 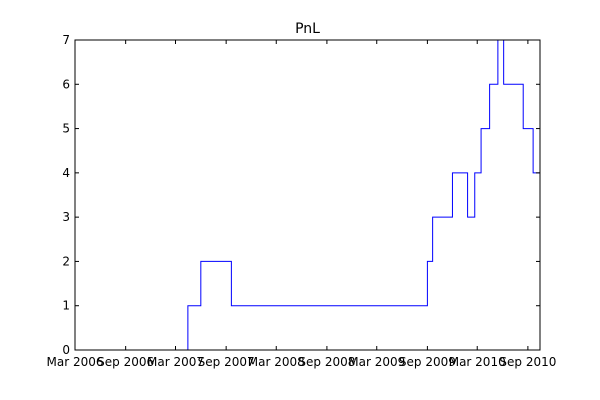 I want to click on x-tick-label: Sep 2009, so click(x=427, y=362).